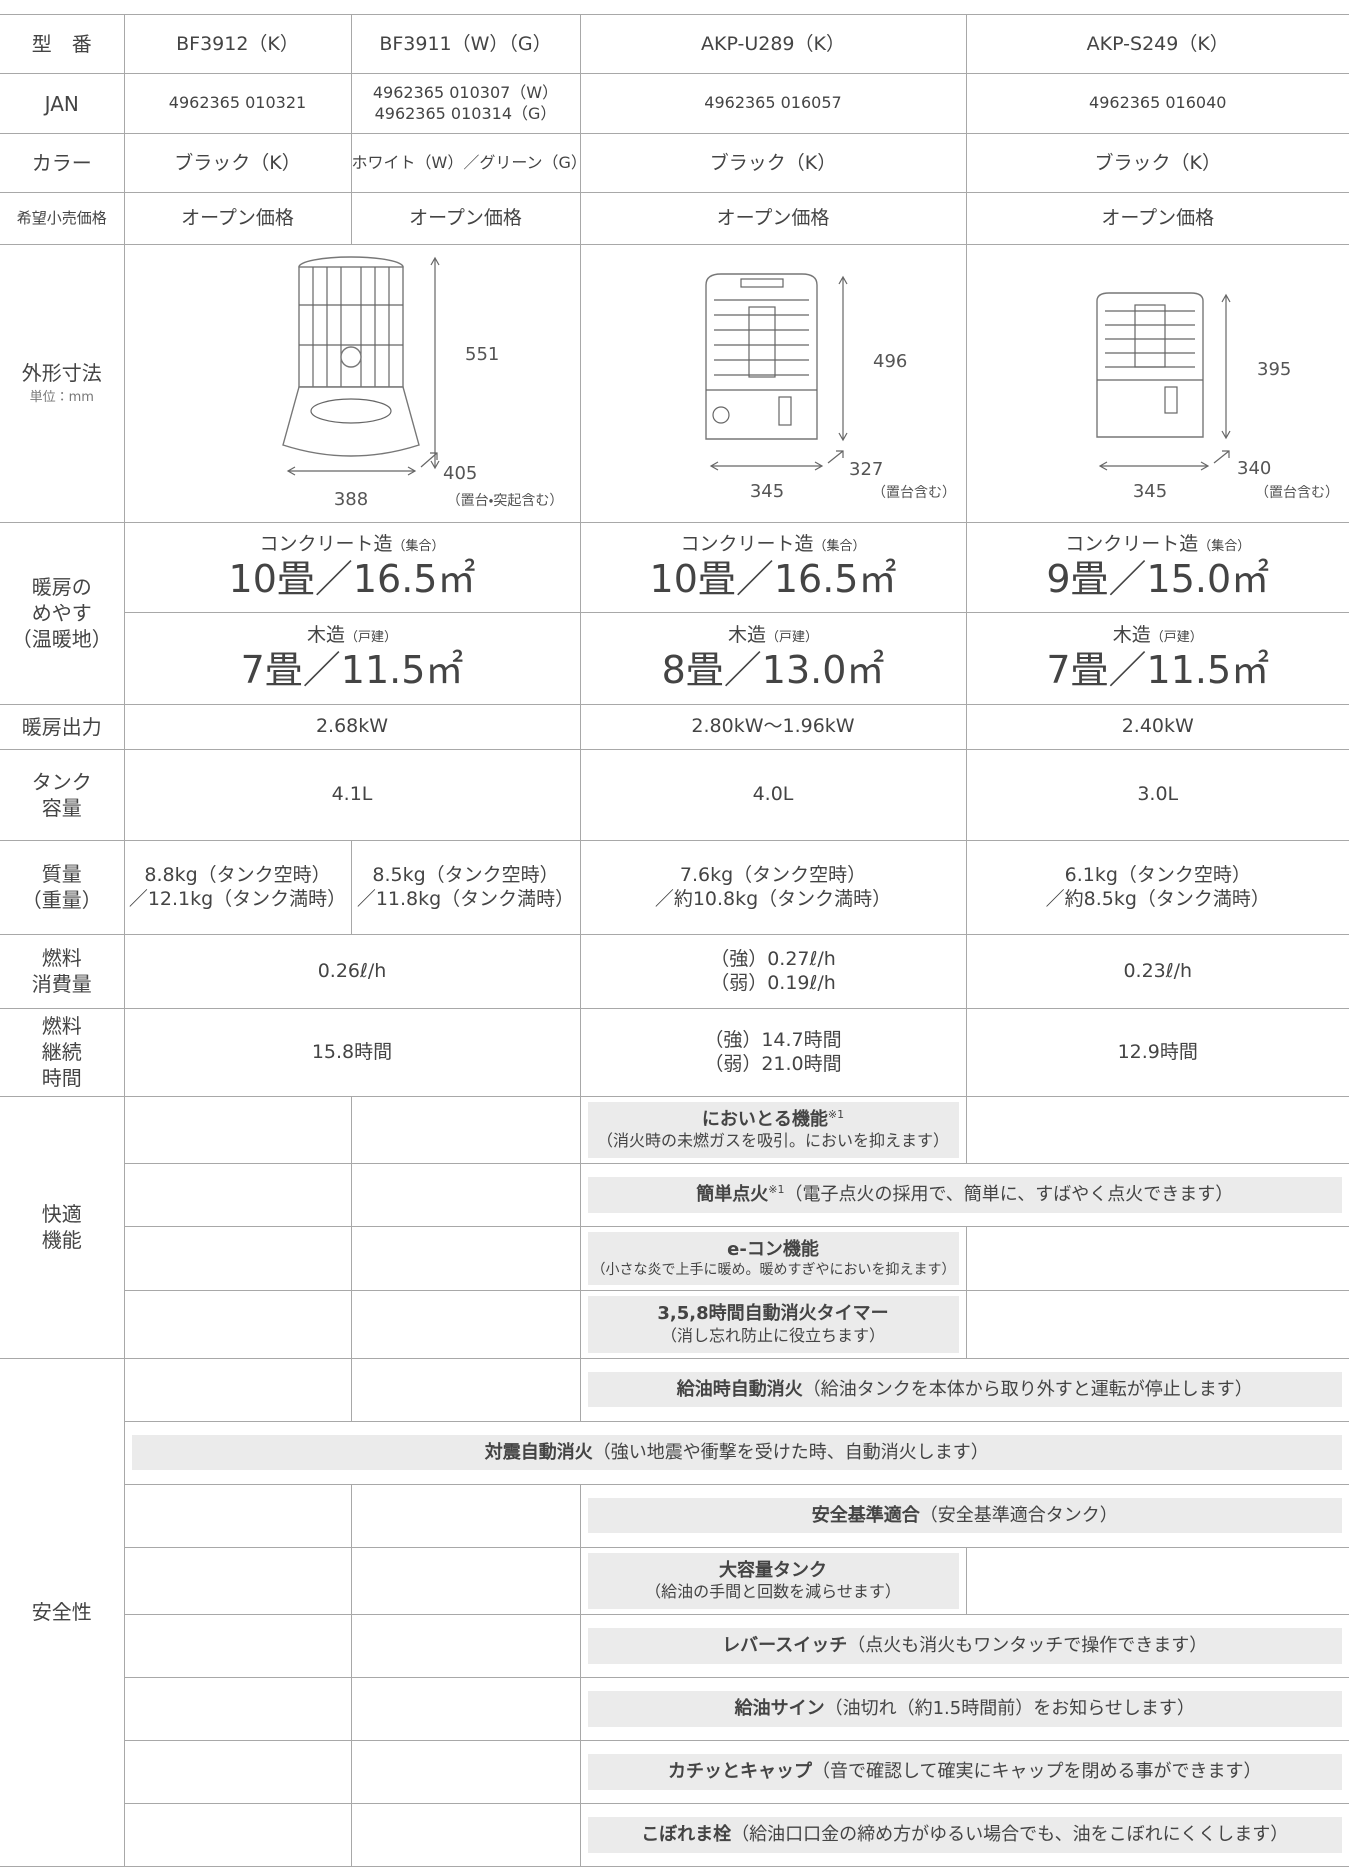 Image resolution: width=1349 pixels, height=1867 pixels. I want to click on cell: e-コン機能（小さな炎で上手に暖め。暖めすぎやにおいを抑えます）, so click(773, 1258).